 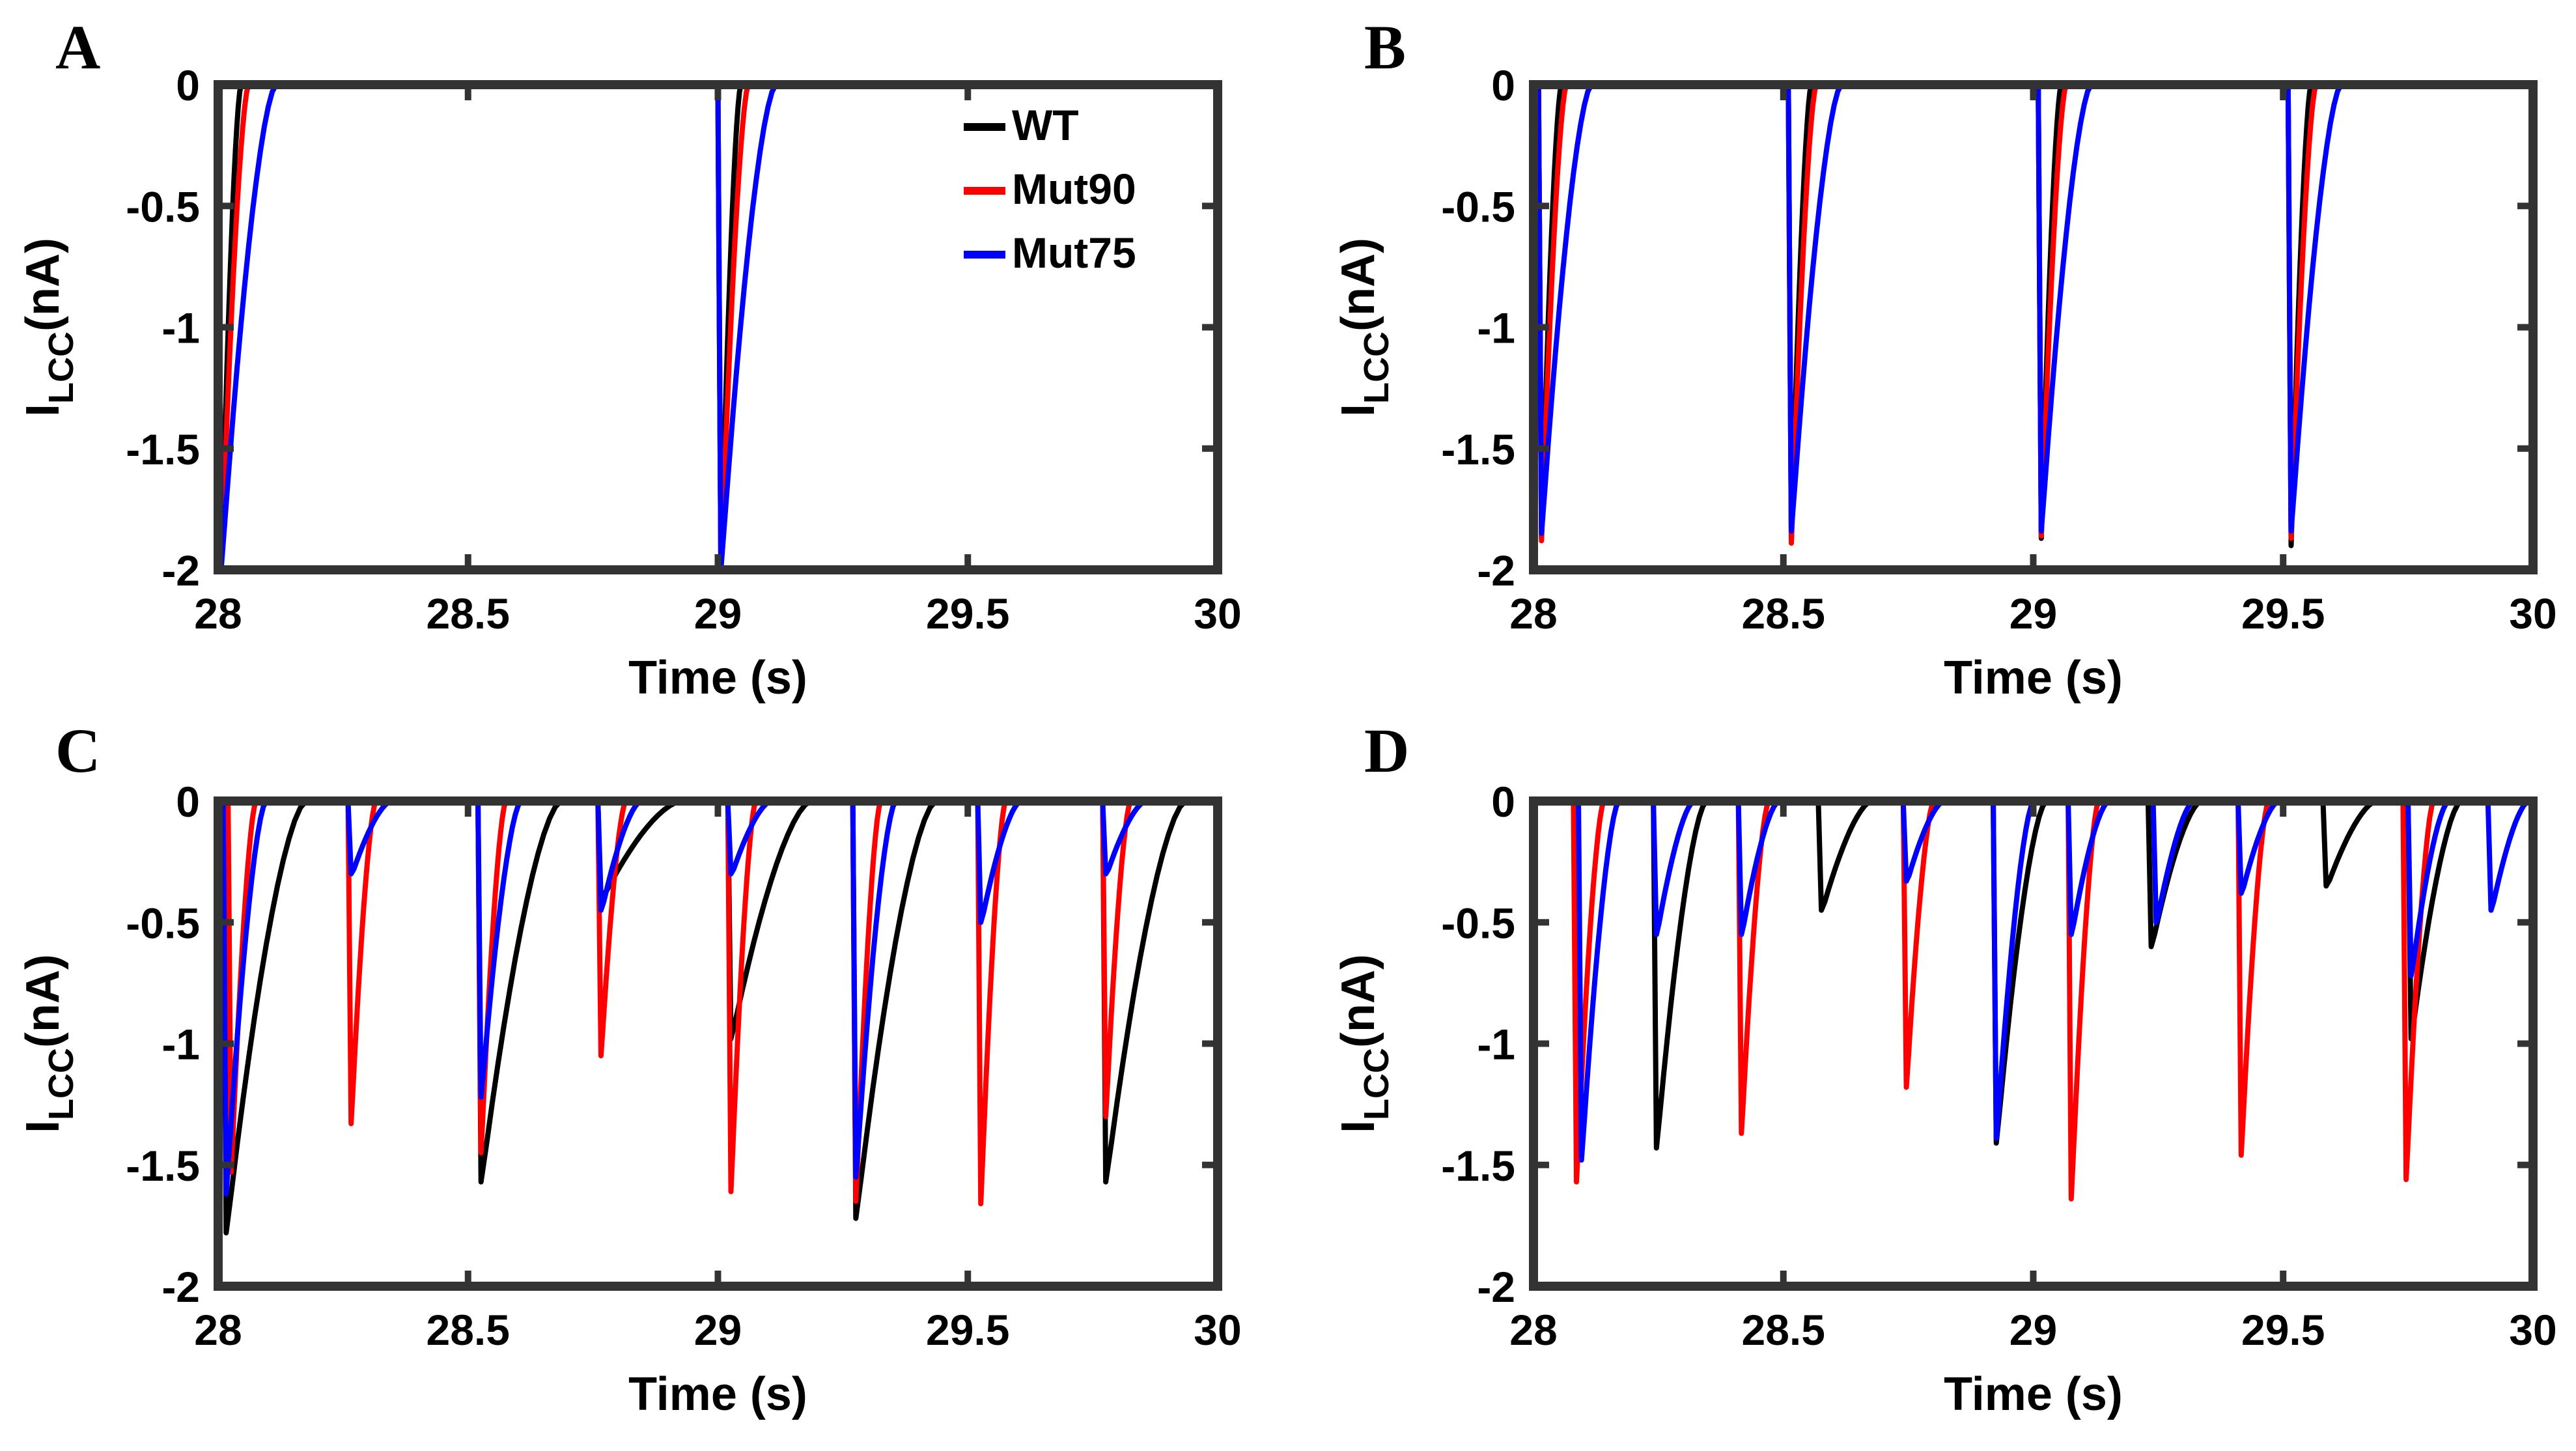 I want to click on panel-letter-b: B, so click(x=1385, y=47).